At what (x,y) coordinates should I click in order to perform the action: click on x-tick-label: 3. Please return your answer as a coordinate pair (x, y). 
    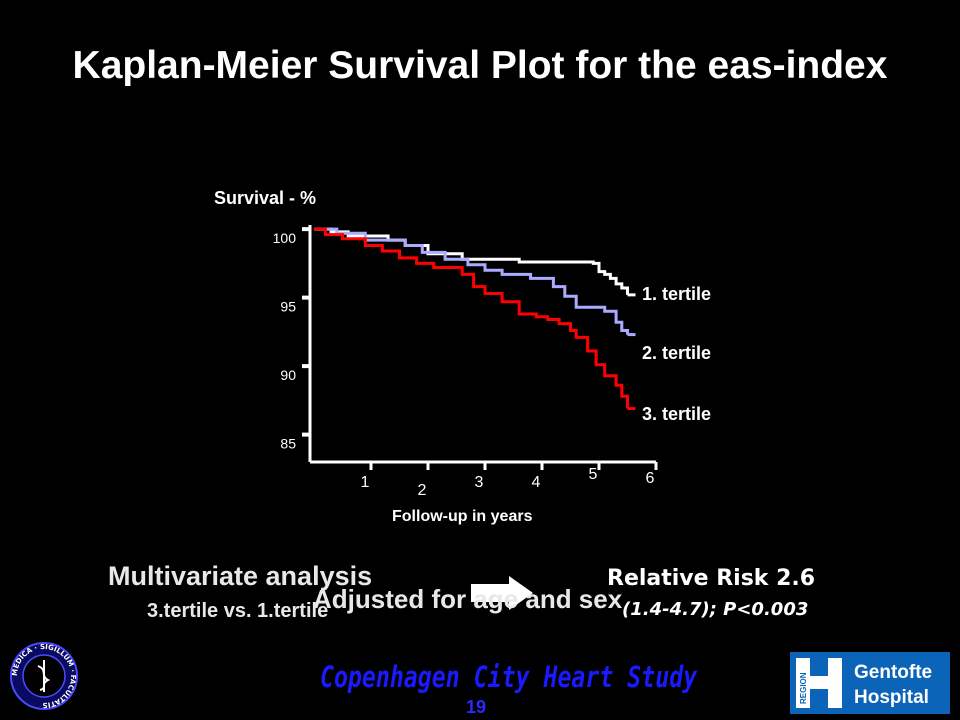
    Looking at the image, I should click on (479, 482).